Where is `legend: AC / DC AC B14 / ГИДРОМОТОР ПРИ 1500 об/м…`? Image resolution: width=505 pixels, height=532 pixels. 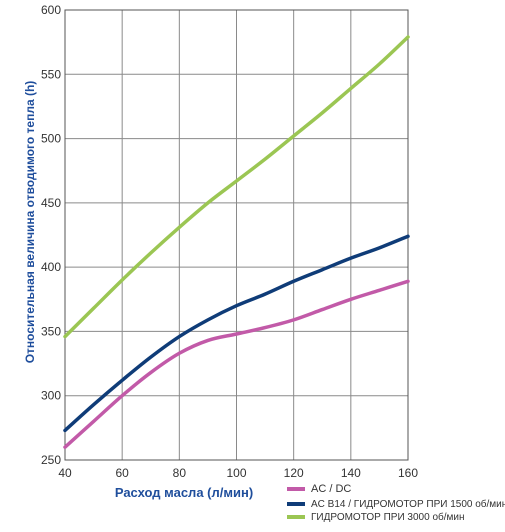
legend: AC / DC AC B14 / ГИДРОМОТОР ПРИ 1500 об/м… is located at coordinates (396, 503).